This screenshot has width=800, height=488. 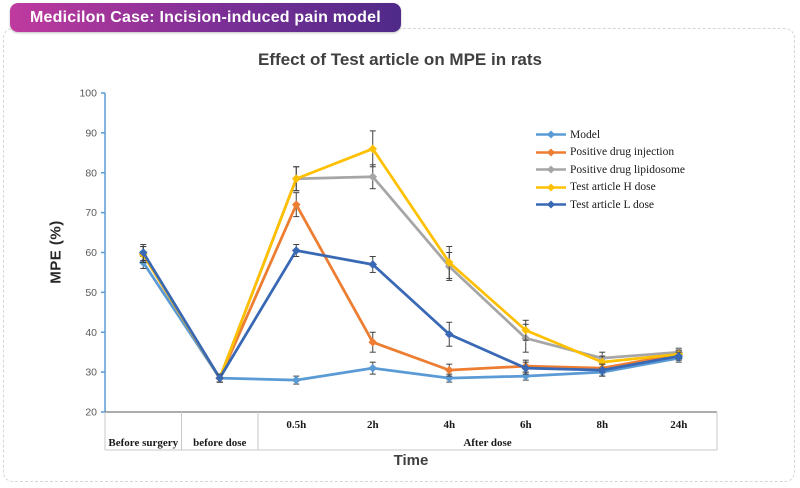 What do you see at coordinates (91, 373) in the screenshot?
I see `y-tick-label: 30` at bounding box center [91, 373].